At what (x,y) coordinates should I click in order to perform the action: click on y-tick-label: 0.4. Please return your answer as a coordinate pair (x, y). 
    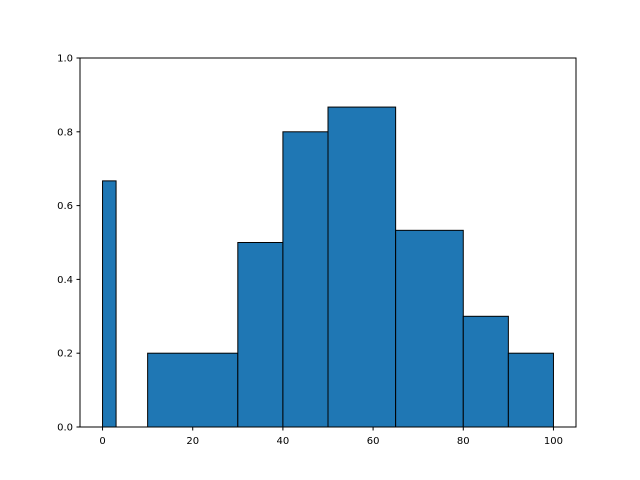
    Looking at the image, I should click on (65, 280).